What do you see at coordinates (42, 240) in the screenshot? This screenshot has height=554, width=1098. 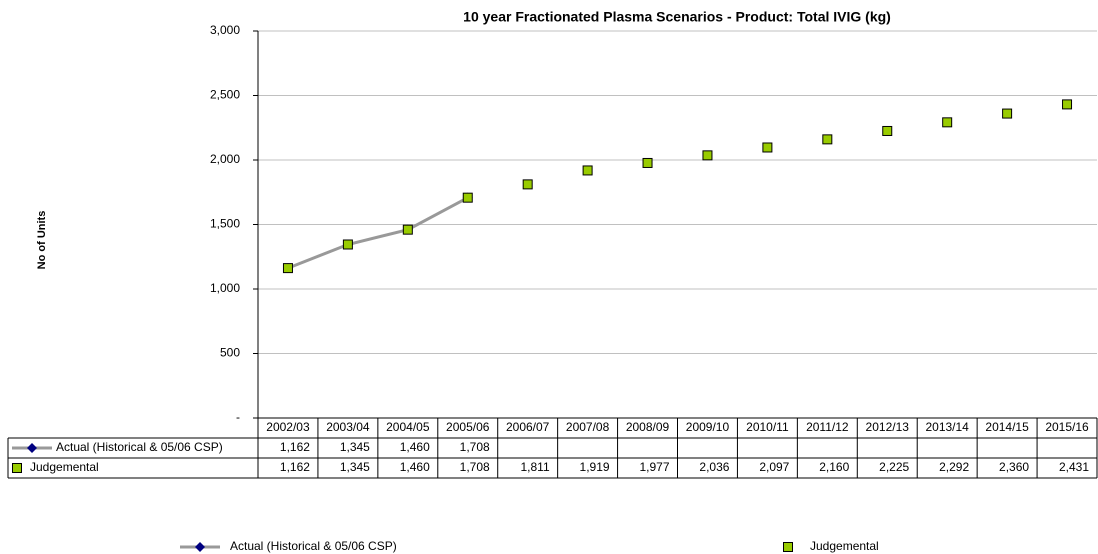 I see `y-axis-label: No of Units` at bounding box center [42, 240].